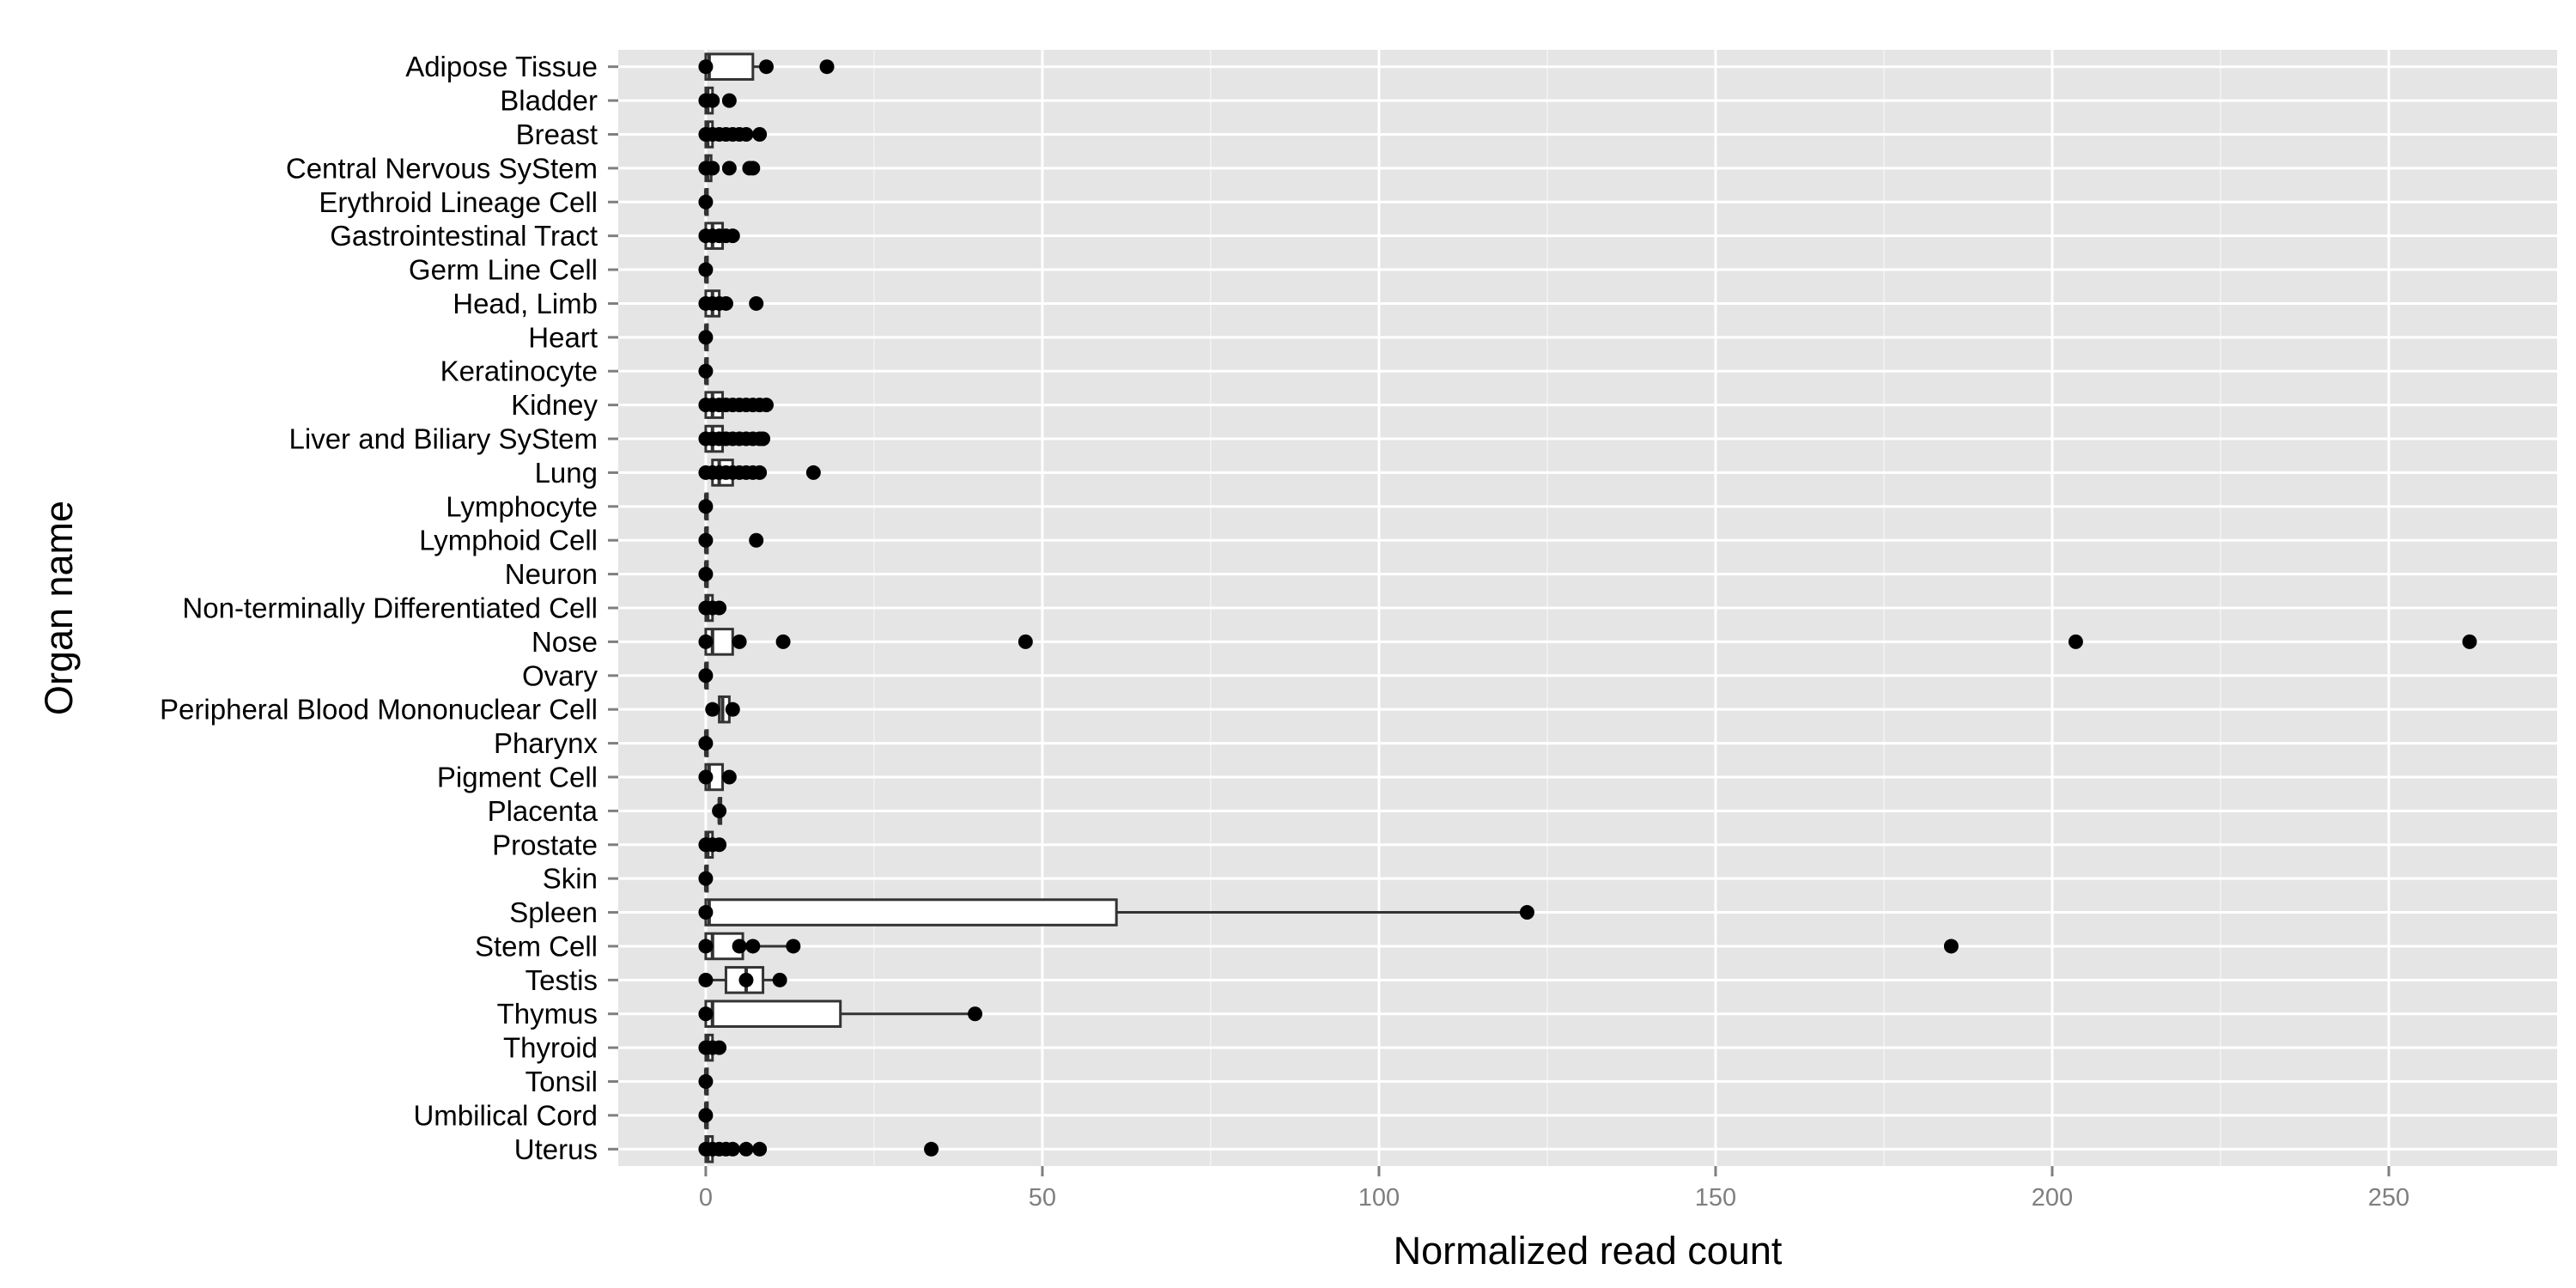 This screenshot has width=2576, height=1288. Describe the element at coordinates (390, 608) in the screenshot. I see `y-tick-label: Non-terminally Differentiated Cell` at that location.